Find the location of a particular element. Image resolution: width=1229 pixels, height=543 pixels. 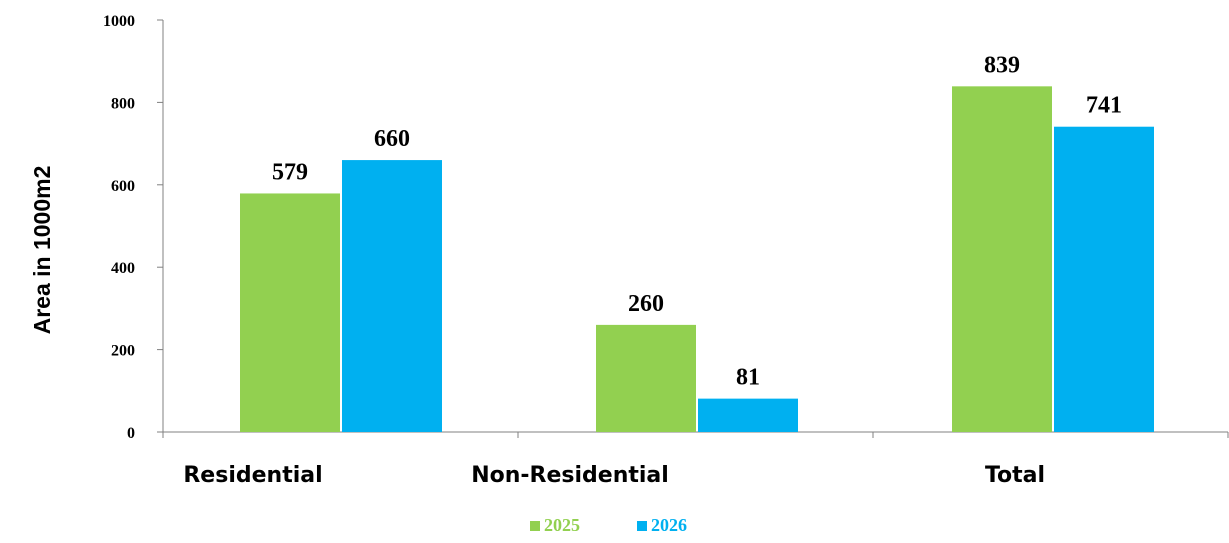

y-tick-label: 800 is located at coordinates (123, 103).